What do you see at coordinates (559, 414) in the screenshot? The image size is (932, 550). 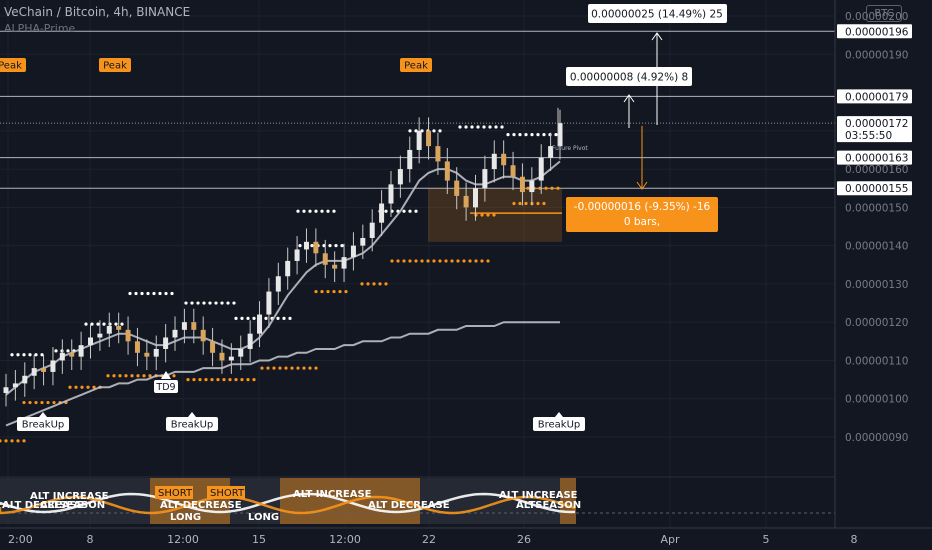 I see `breakup-arrow` at bounding box center [559, 414].